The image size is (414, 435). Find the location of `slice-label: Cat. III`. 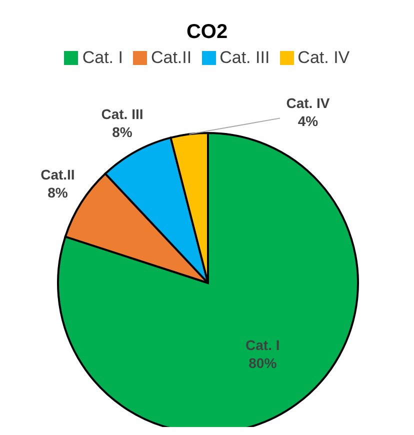

slice-label: Cat. III is located at coordinates (122, 114).